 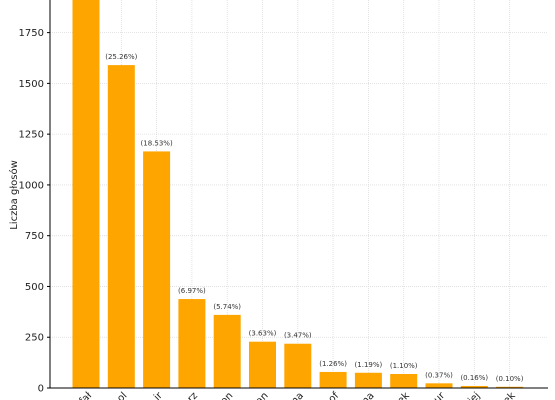 What do you see at coordinates (227, 307) in the screenshot?
I see `bar-value-label: (5.74%)` at bounding box center [227, 307].